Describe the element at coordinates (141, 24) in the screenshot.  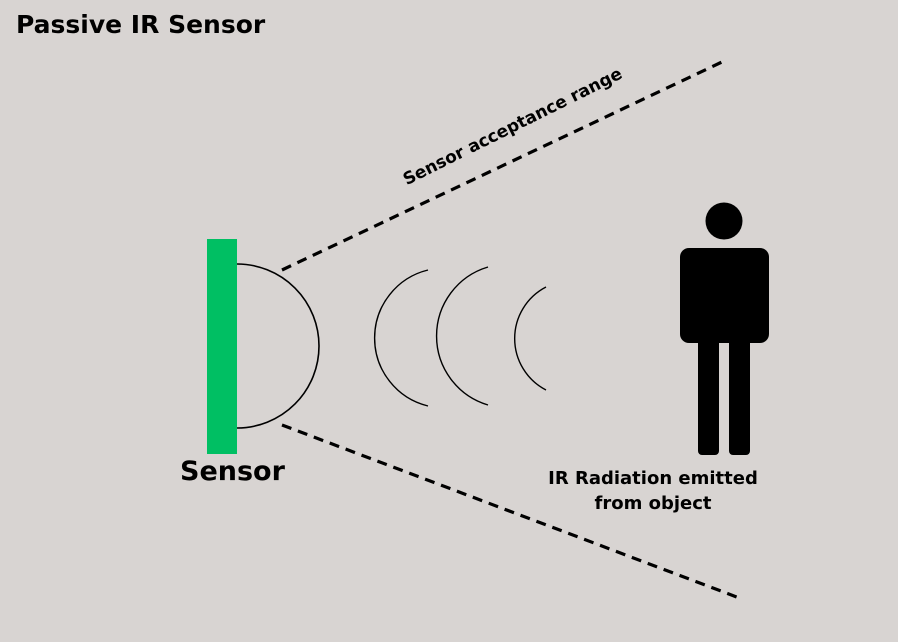
I see `page-title: Passive IR Sensor` at that location.